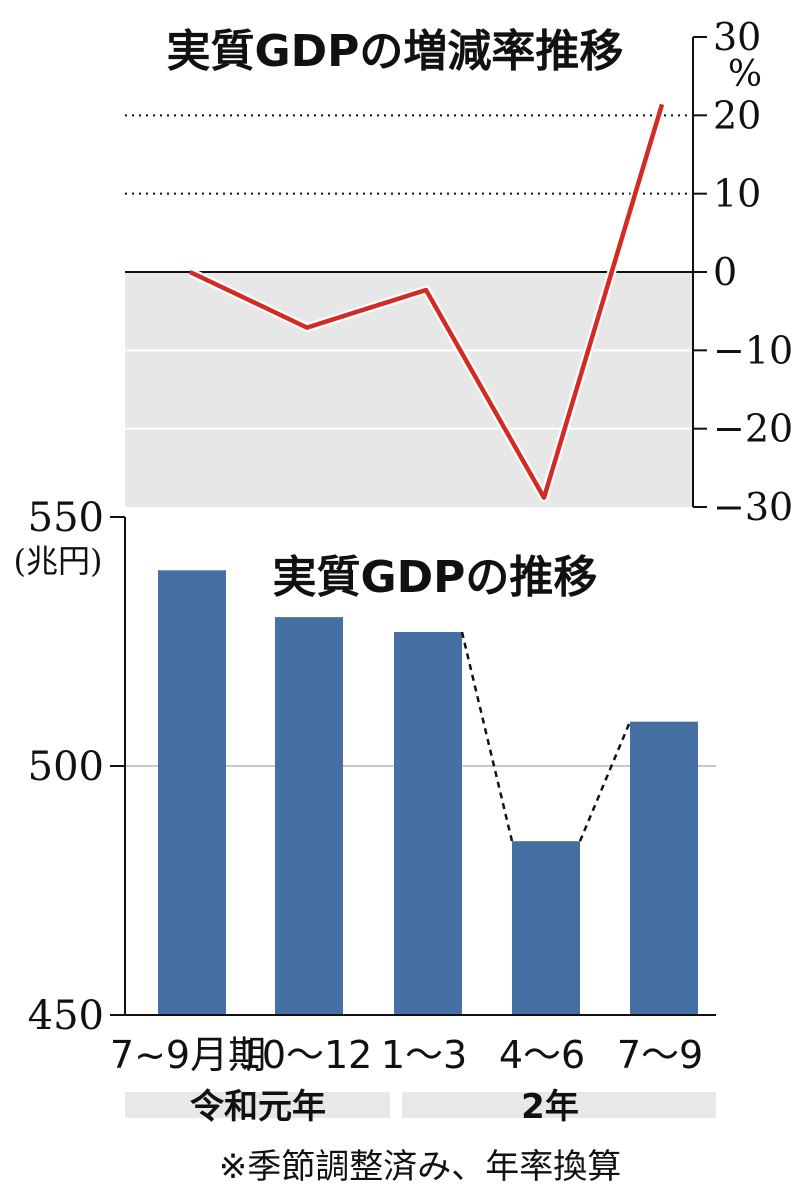 Image resolution: width=810 pixels, height=1200 pixels. What do you see at coordinates (725, 272) in the screenshot?
I see `line-tick-label: 0` at bounding box center [725, 272].